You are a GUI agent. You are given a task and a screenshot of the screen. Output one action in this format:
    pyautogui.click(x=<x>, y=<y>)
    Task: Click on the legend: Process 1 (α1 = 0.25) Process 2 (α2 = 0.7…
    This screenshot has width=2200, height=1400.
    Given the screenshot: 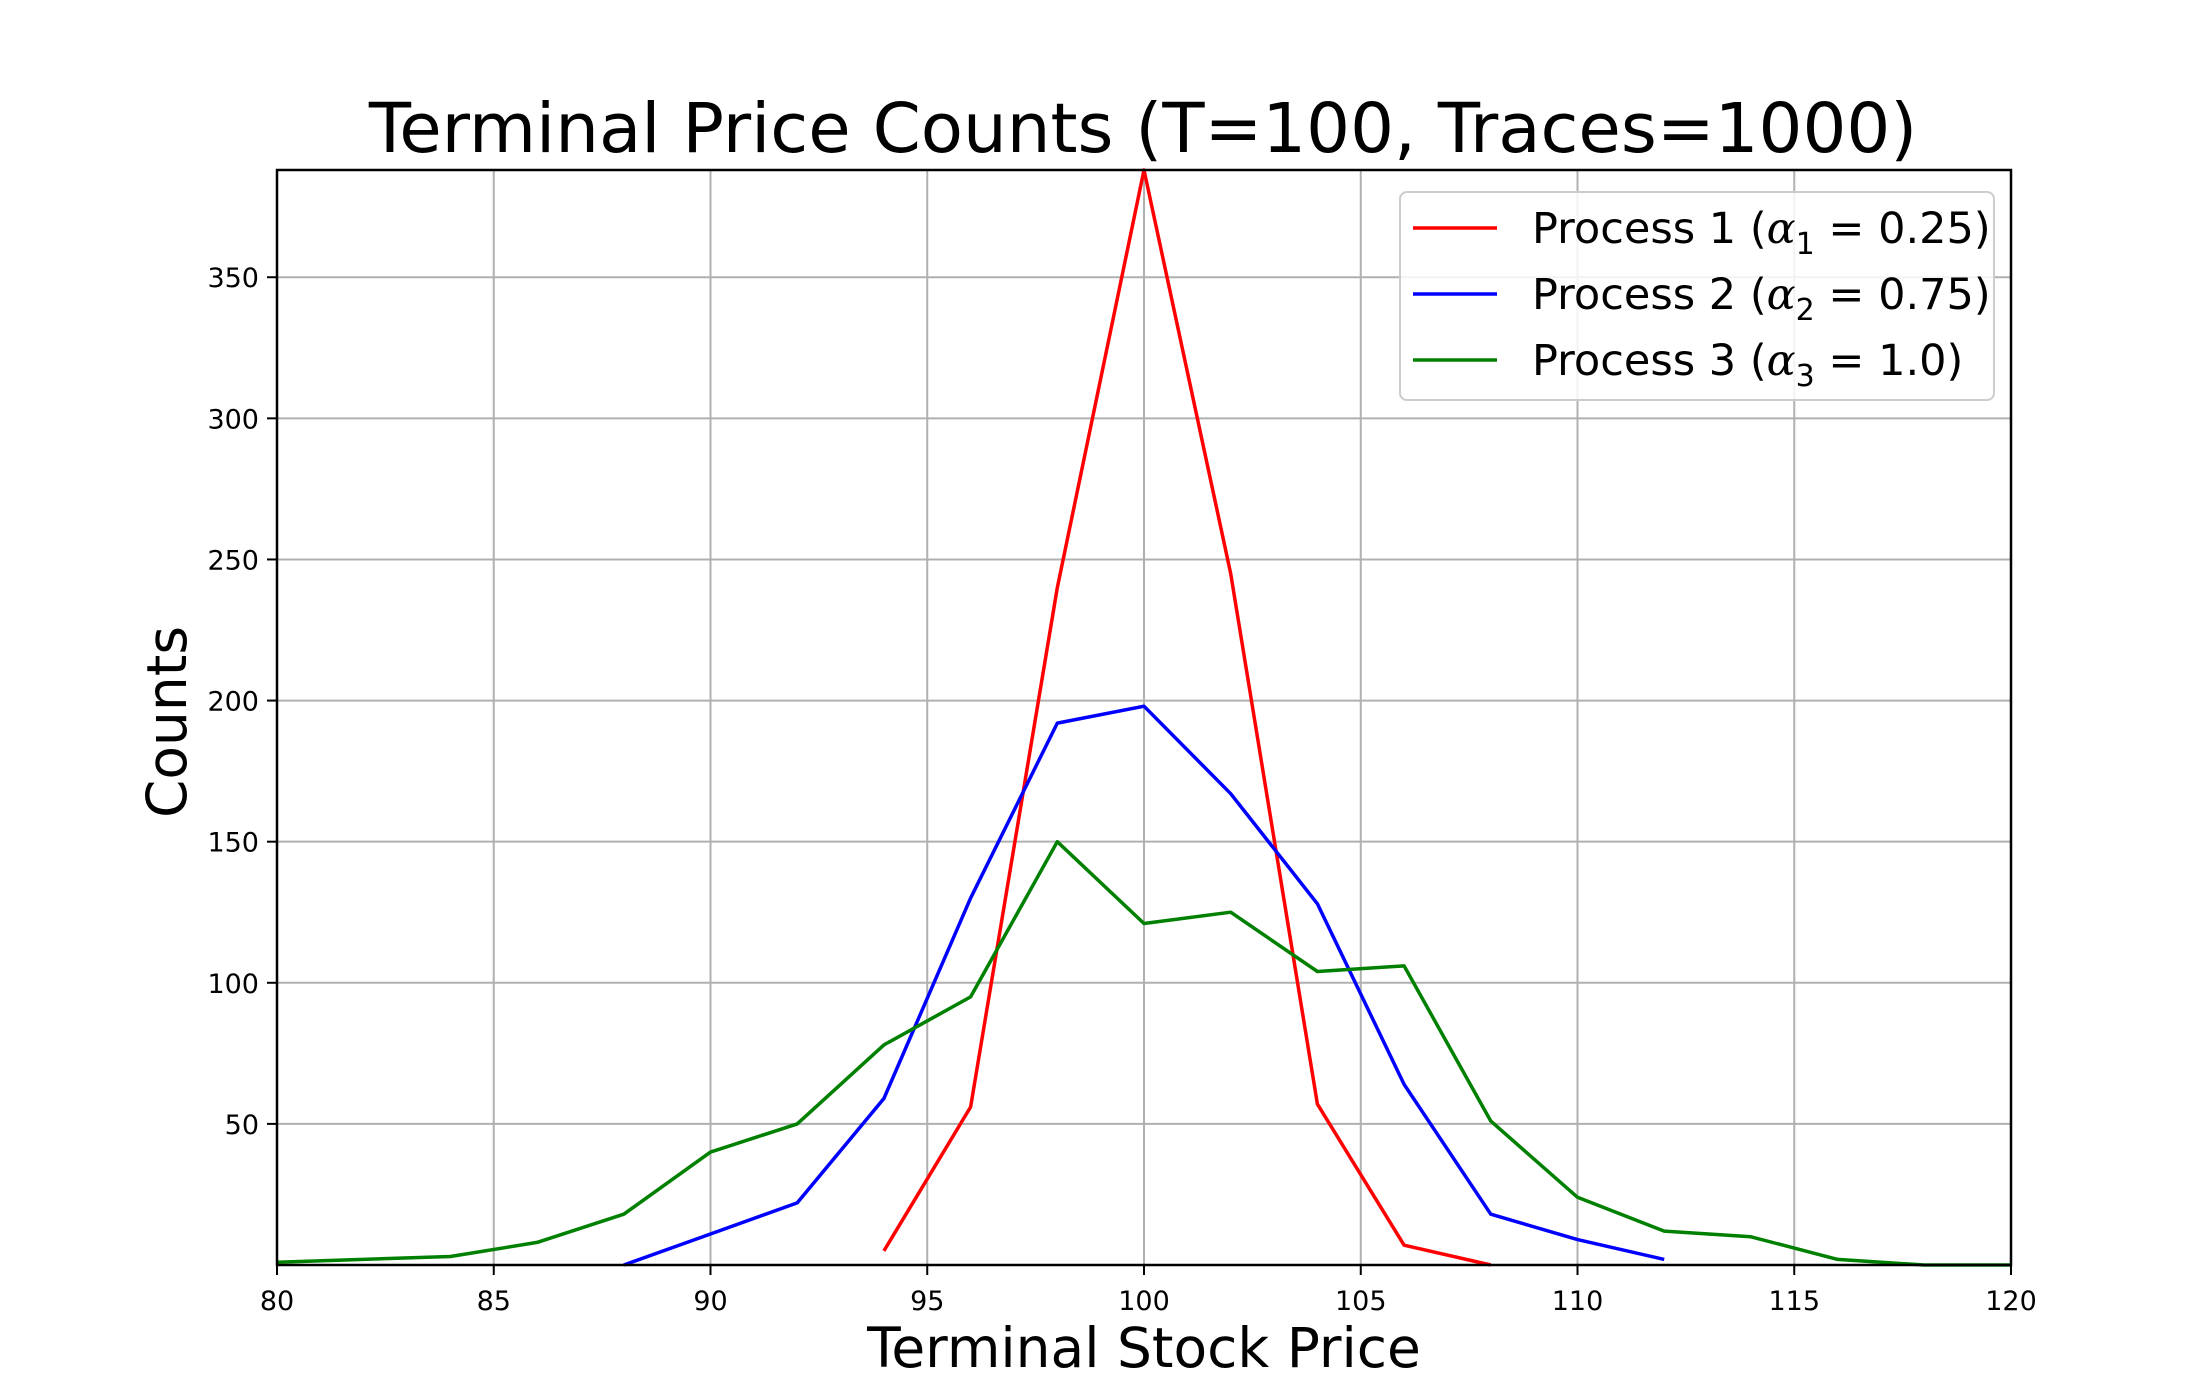 What is the action you would take?
    pyautogui.click(x=1697, y=296)
    